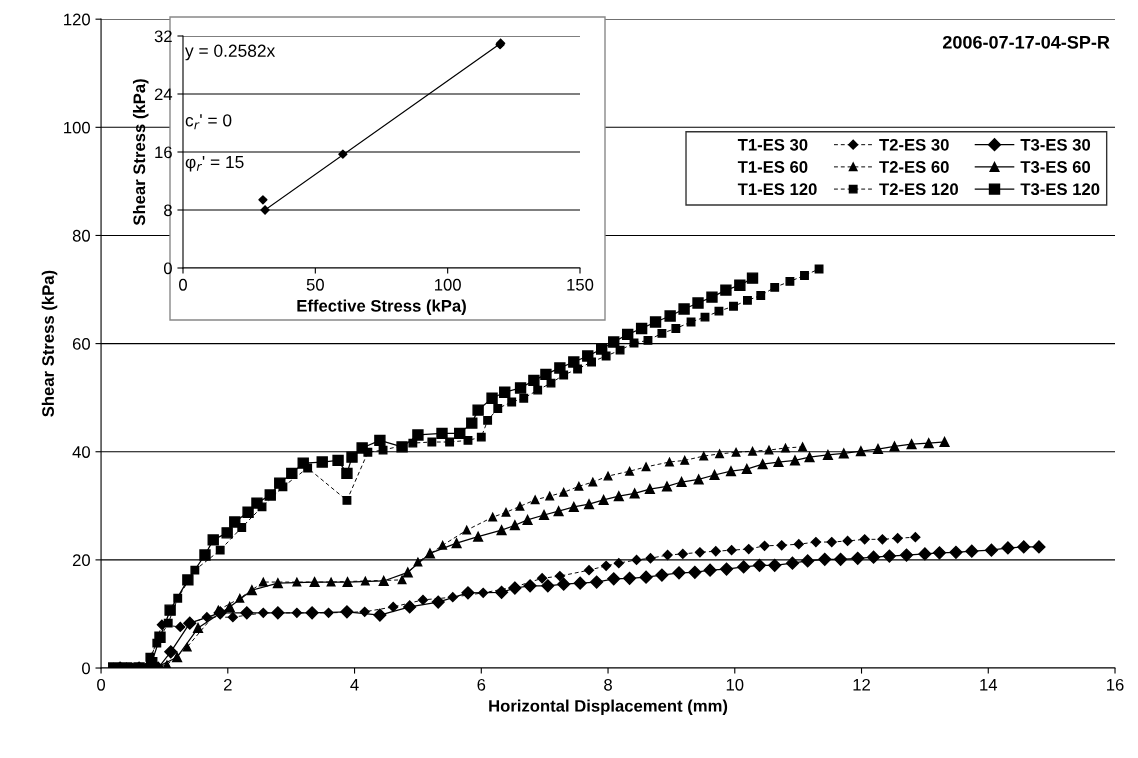 The width and height of the screenshot is (1138, 758). Describe the element at coordinates (163, 152) in the screenshot. I see `y-tick-label: 16` at that location.